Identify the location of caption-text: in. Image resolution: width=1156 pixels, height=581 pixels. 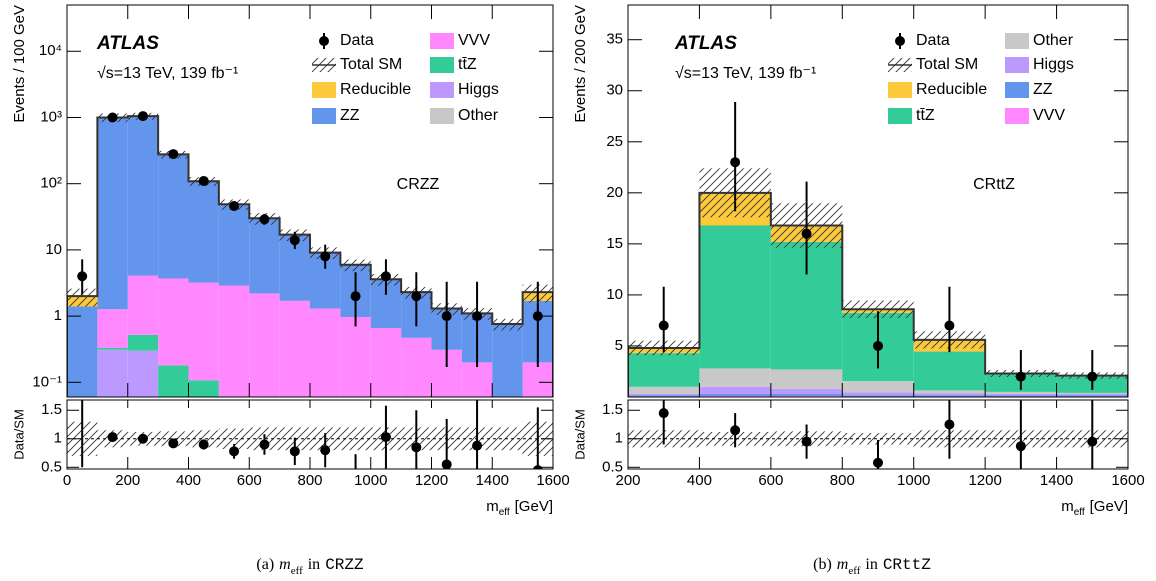
(871, 564).